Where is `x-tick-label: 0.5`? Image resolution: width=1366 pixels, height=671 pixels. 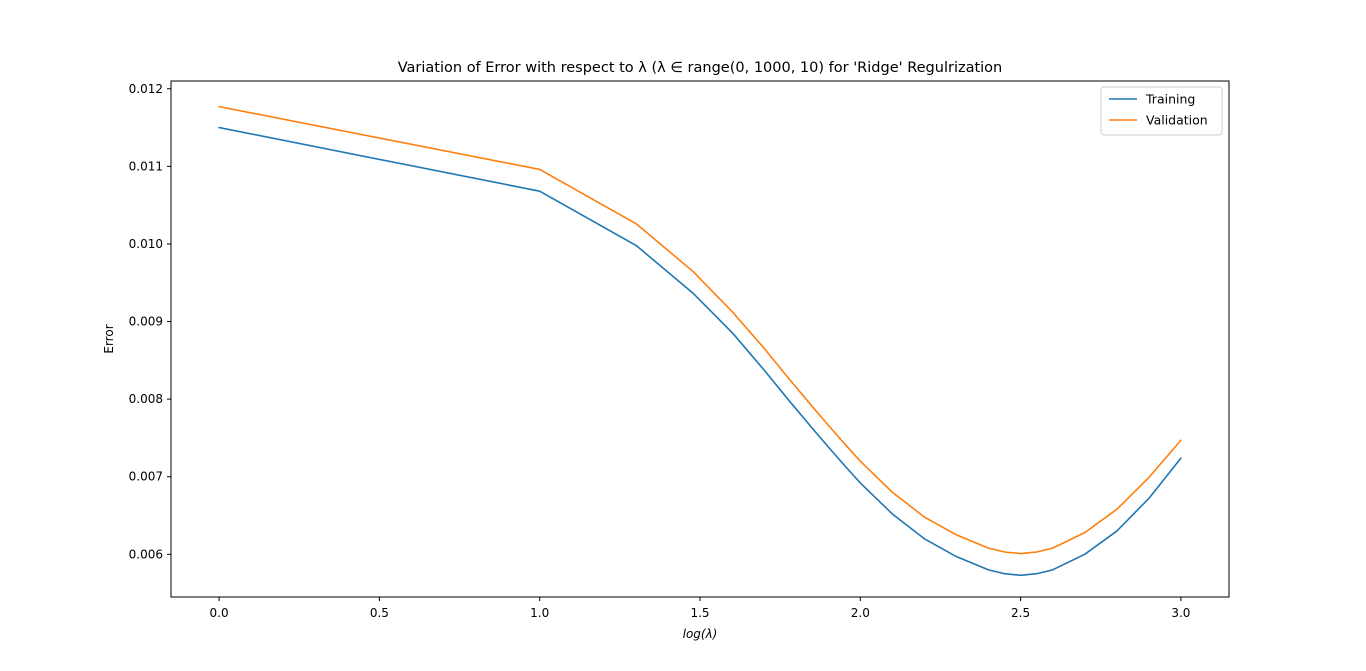
x-tick-label: 0.5 is located at coordinates (379, 613).